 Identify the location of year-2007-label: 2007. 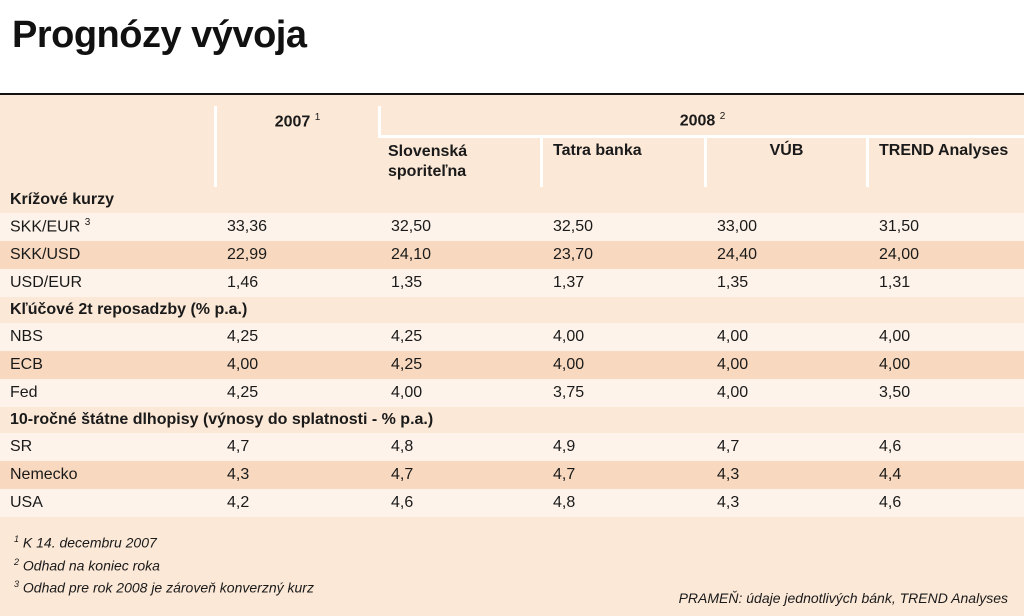
(292, 122).